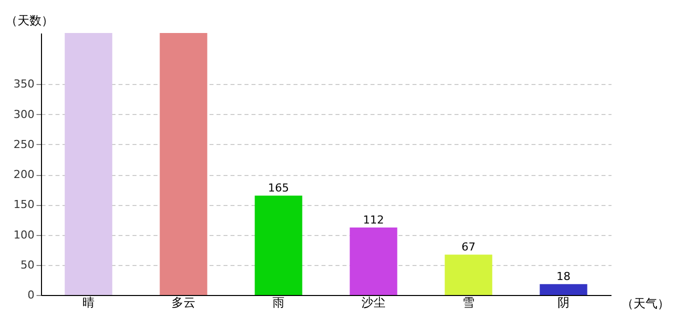 This screenshot has width=680, height=320. Describe the element at coordinates (278, 303) in the screenshot. I see `x-tick-label: 雨` at that location.